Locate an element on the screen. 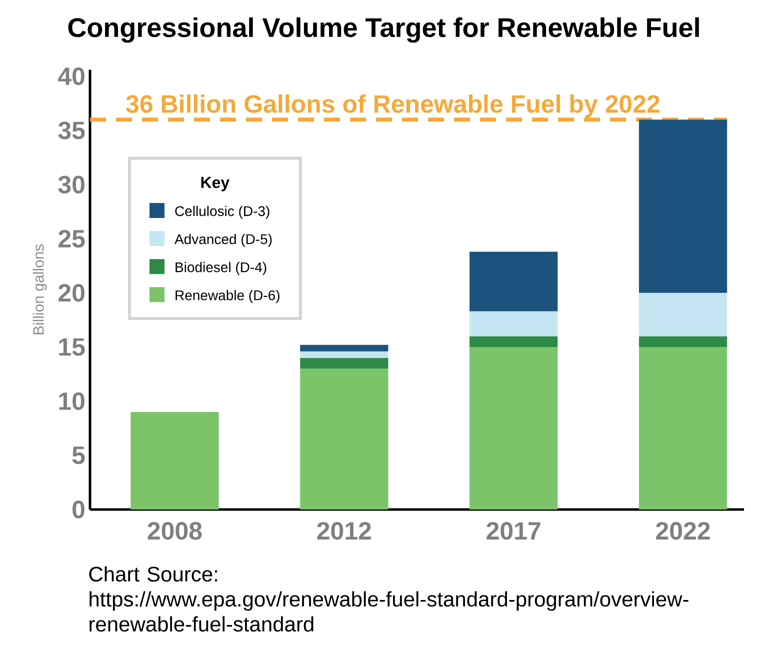  x-tick-label: 2008 is located at coordinates (175, 531).